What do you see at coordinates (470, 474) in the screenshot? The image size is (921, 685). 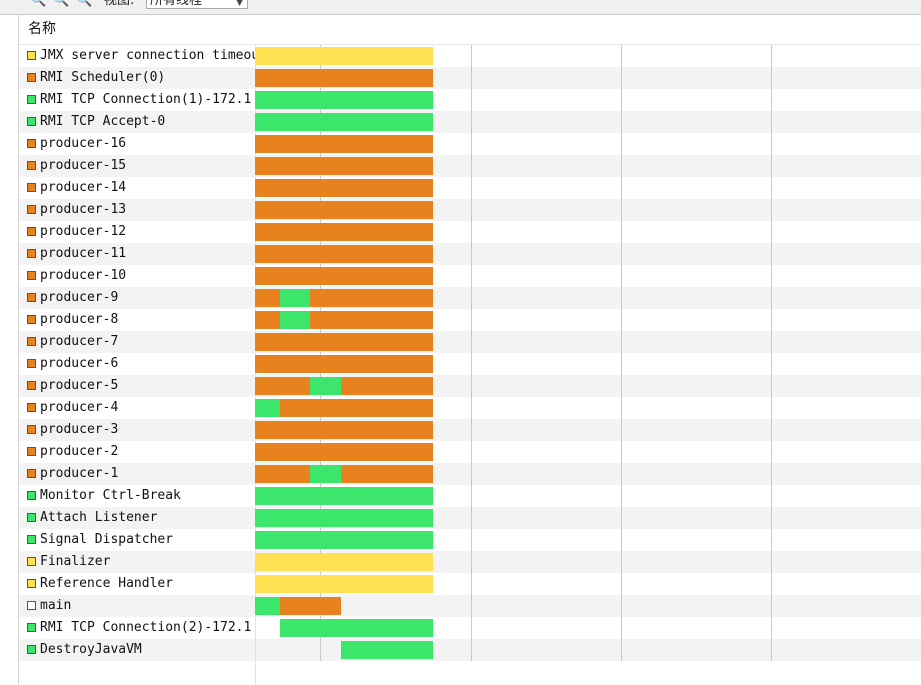 I see `thread-row: producer-1` at bounding box center [470, 474].